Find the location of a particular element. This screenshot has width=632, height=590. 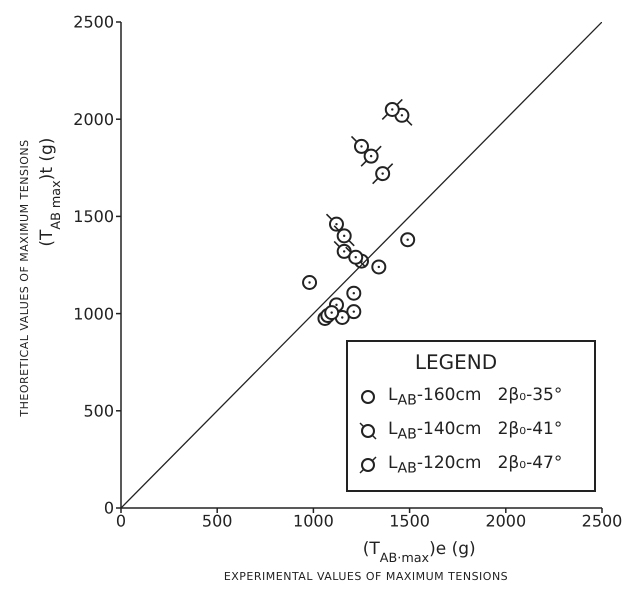

x-tick-label: 0 is located at coordinates (121, 520).